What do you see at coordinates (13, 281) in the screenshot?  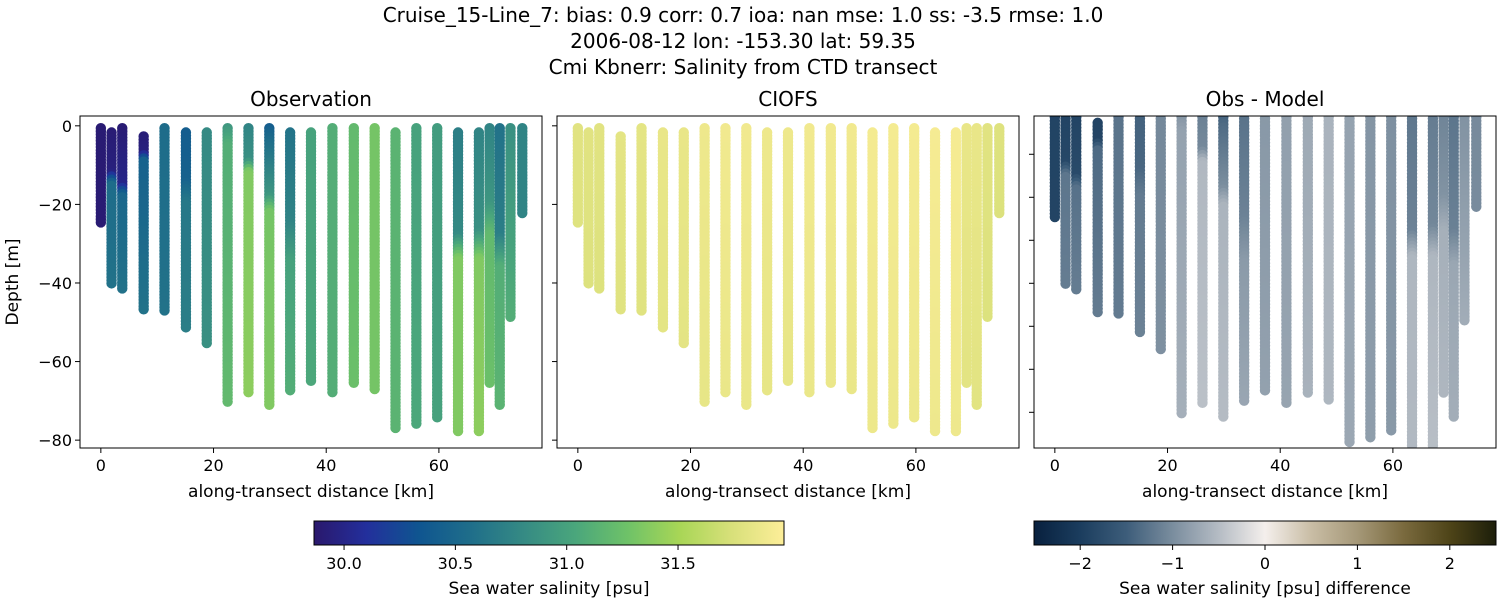 I see `y-axis-label: Depth [m]` at bounding box center [13, 281].